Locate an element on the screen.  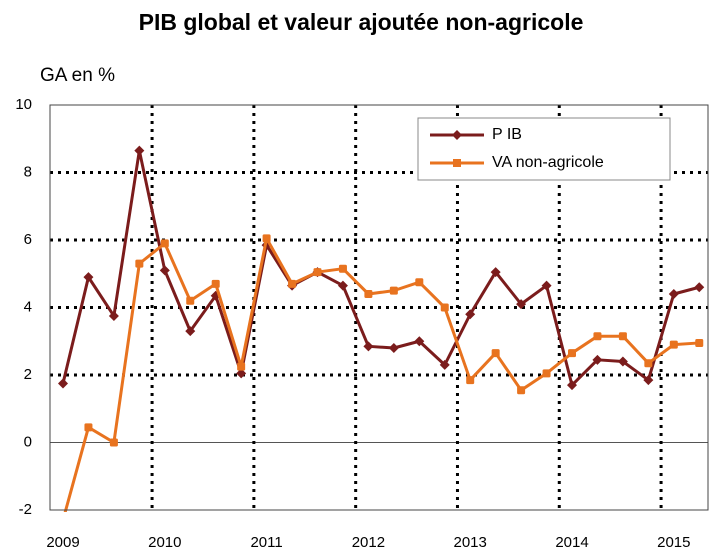
legend: P IB VA non-agricole is located at coordinates (544, 149).